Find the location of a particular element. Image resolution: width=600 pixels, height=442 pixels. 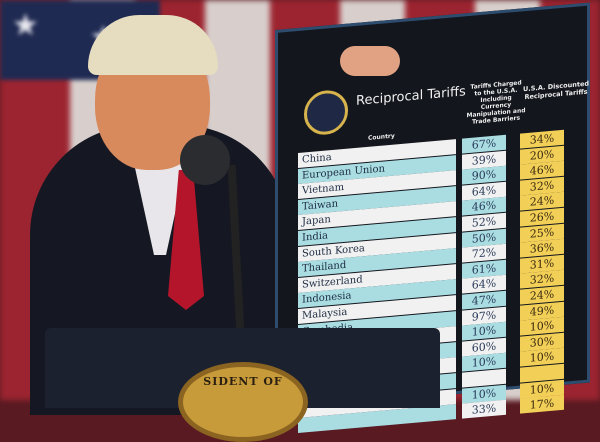

charged-cell: 33% is located at coordinates (484, 409).